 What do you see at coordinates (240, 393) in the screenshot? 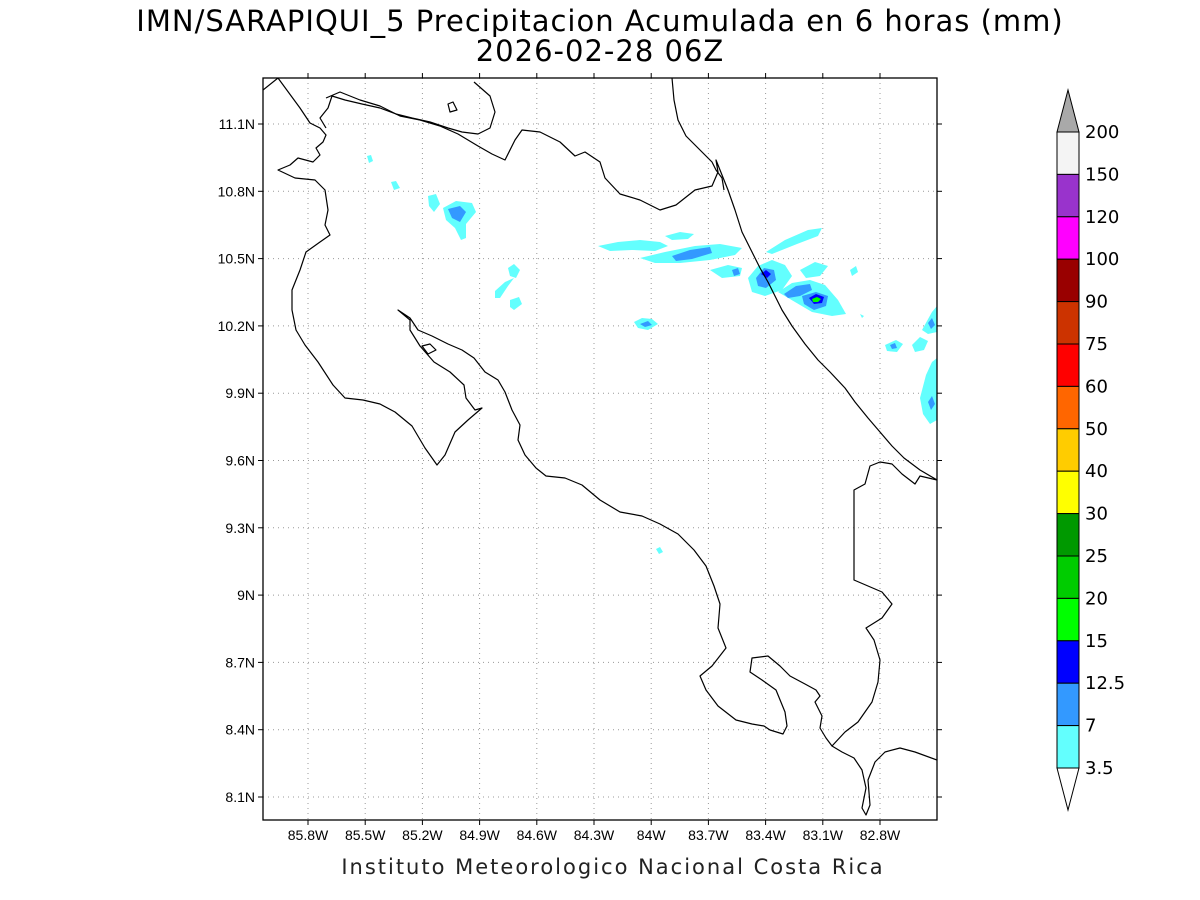
I see `lat-label: 9.9N` at bounding box center [240, 393].